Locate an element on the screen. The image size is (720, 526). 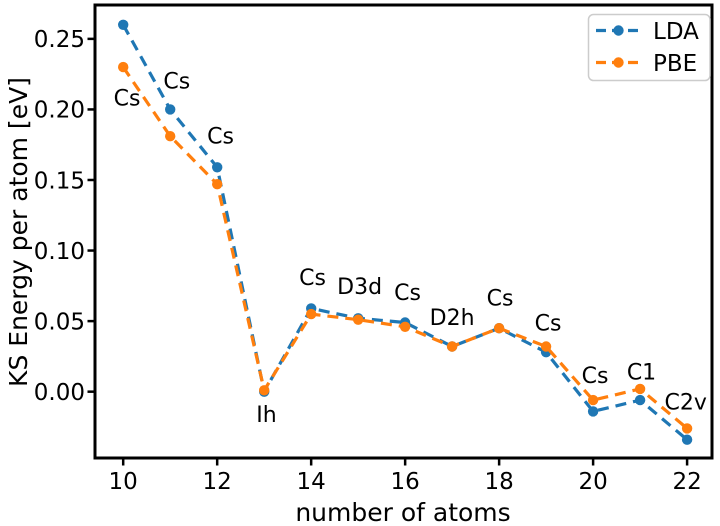
y-tick-label: 0.10 is located at coordinates (59, 252).